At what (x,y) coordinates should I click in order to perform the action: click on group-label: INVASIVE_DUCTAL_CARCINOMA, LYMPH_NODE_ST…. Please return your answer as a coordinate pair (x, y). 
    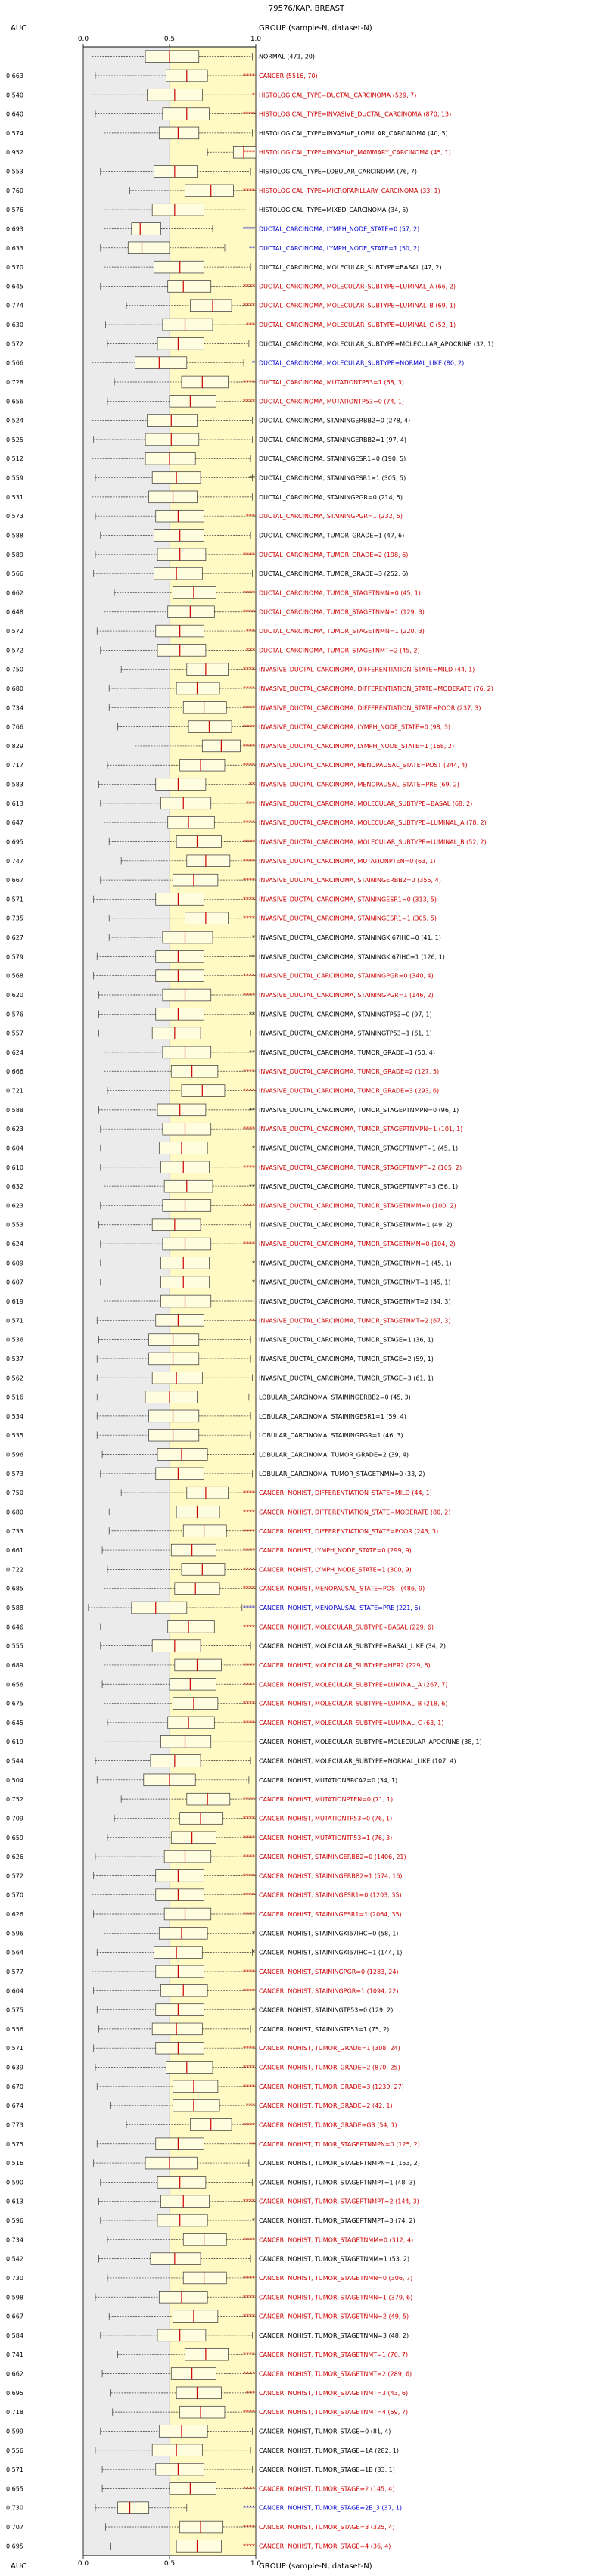
    Looking at the image, I should click on (354, 727).